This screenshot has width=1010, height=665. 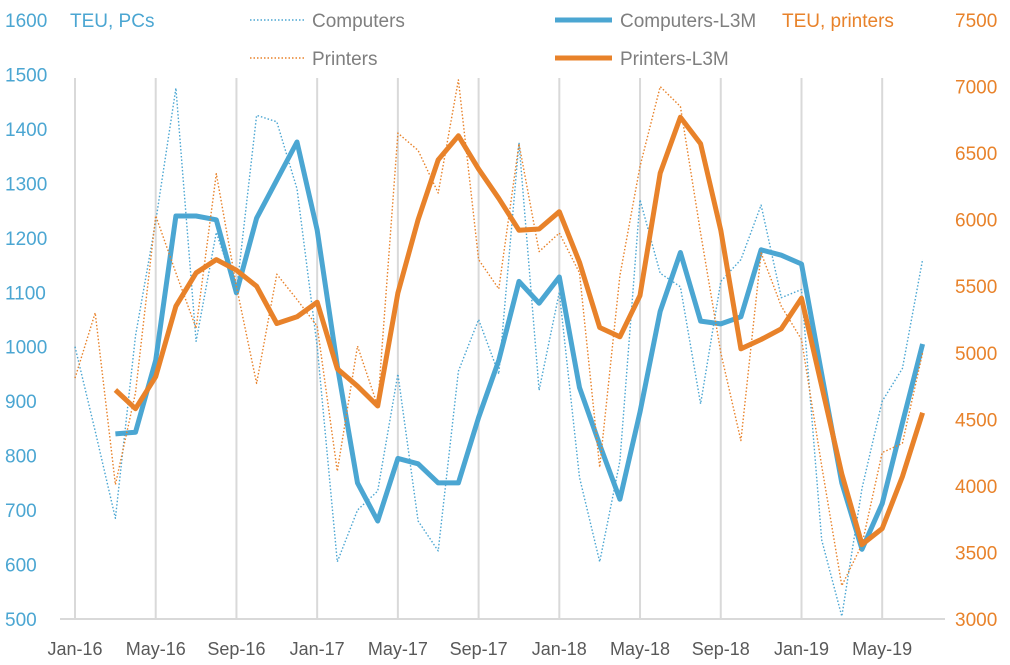 I want to click on legend-label-printers: Printers, so click(x=344, y=59).